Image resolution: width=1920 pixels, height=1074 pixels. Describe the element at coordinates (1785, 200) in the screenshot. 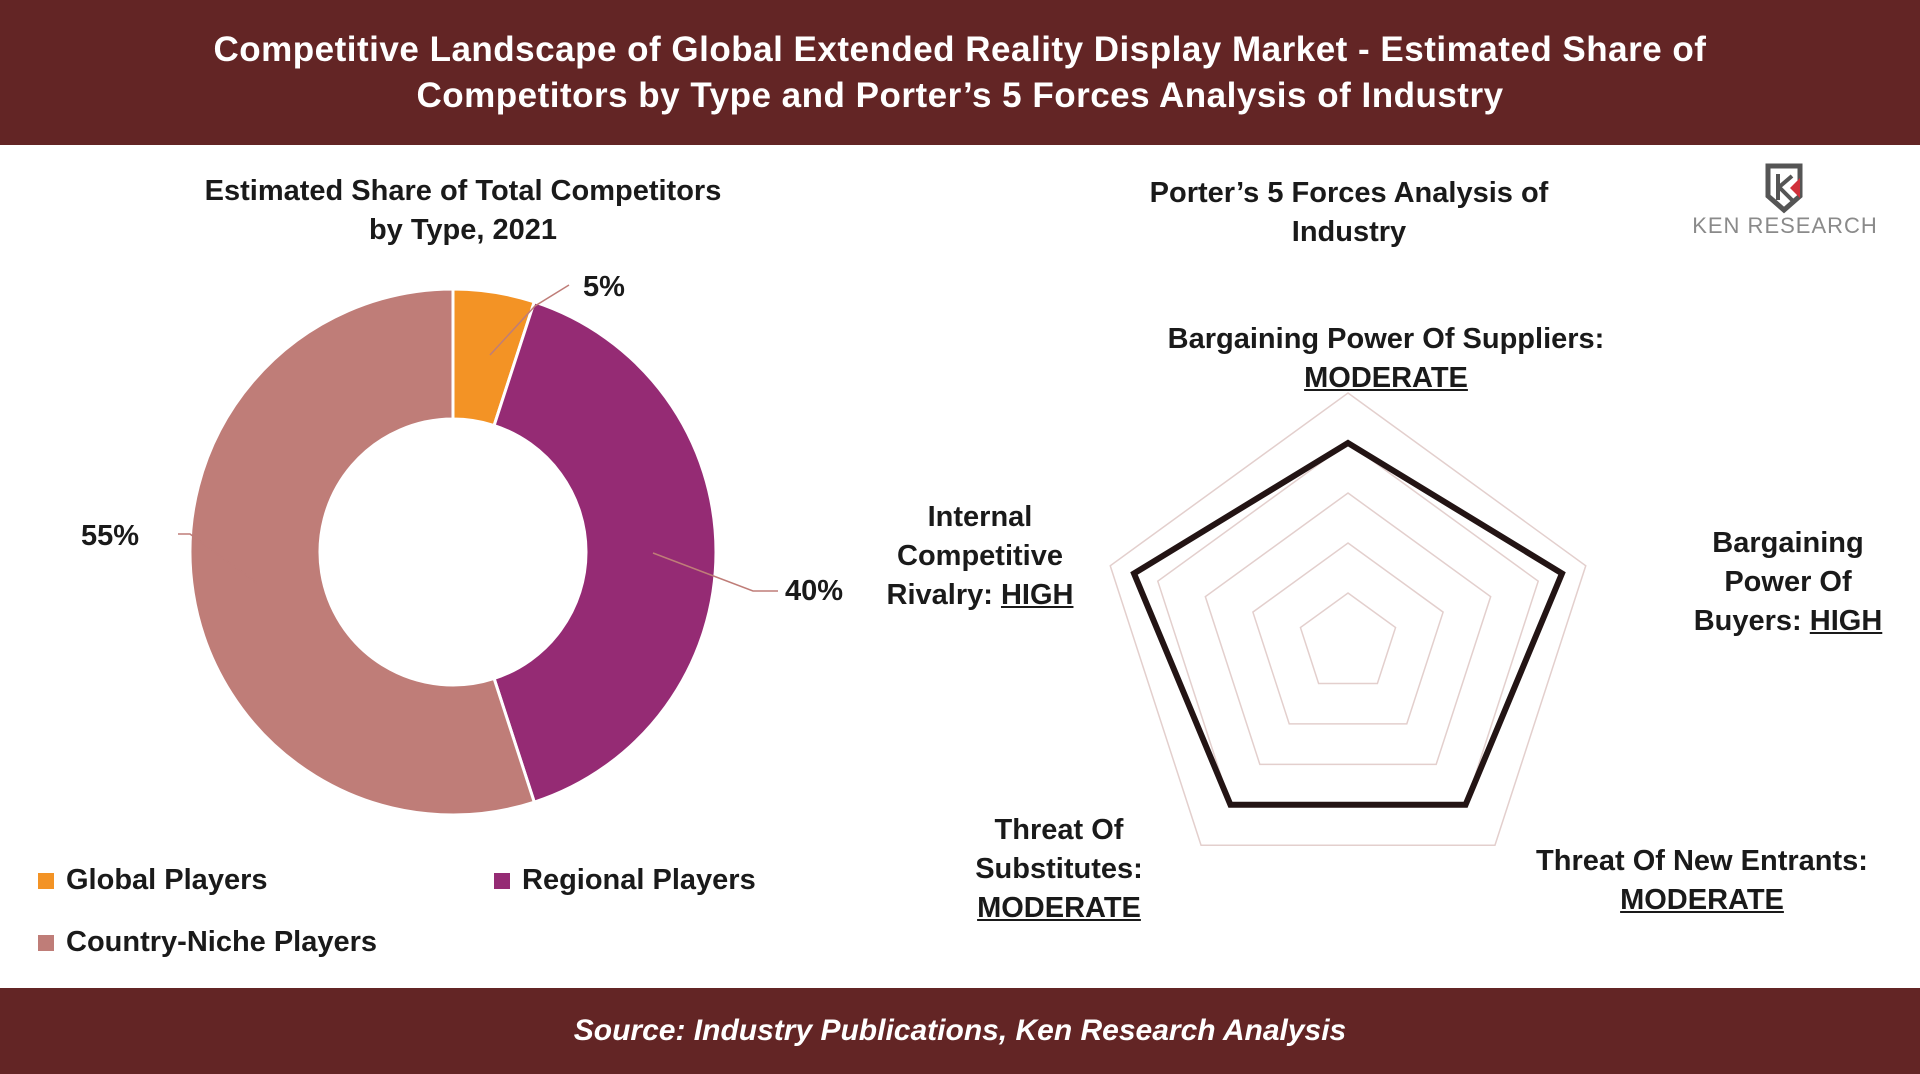

I see `logo-shield-icon: KEN RESEARCH` at that location.